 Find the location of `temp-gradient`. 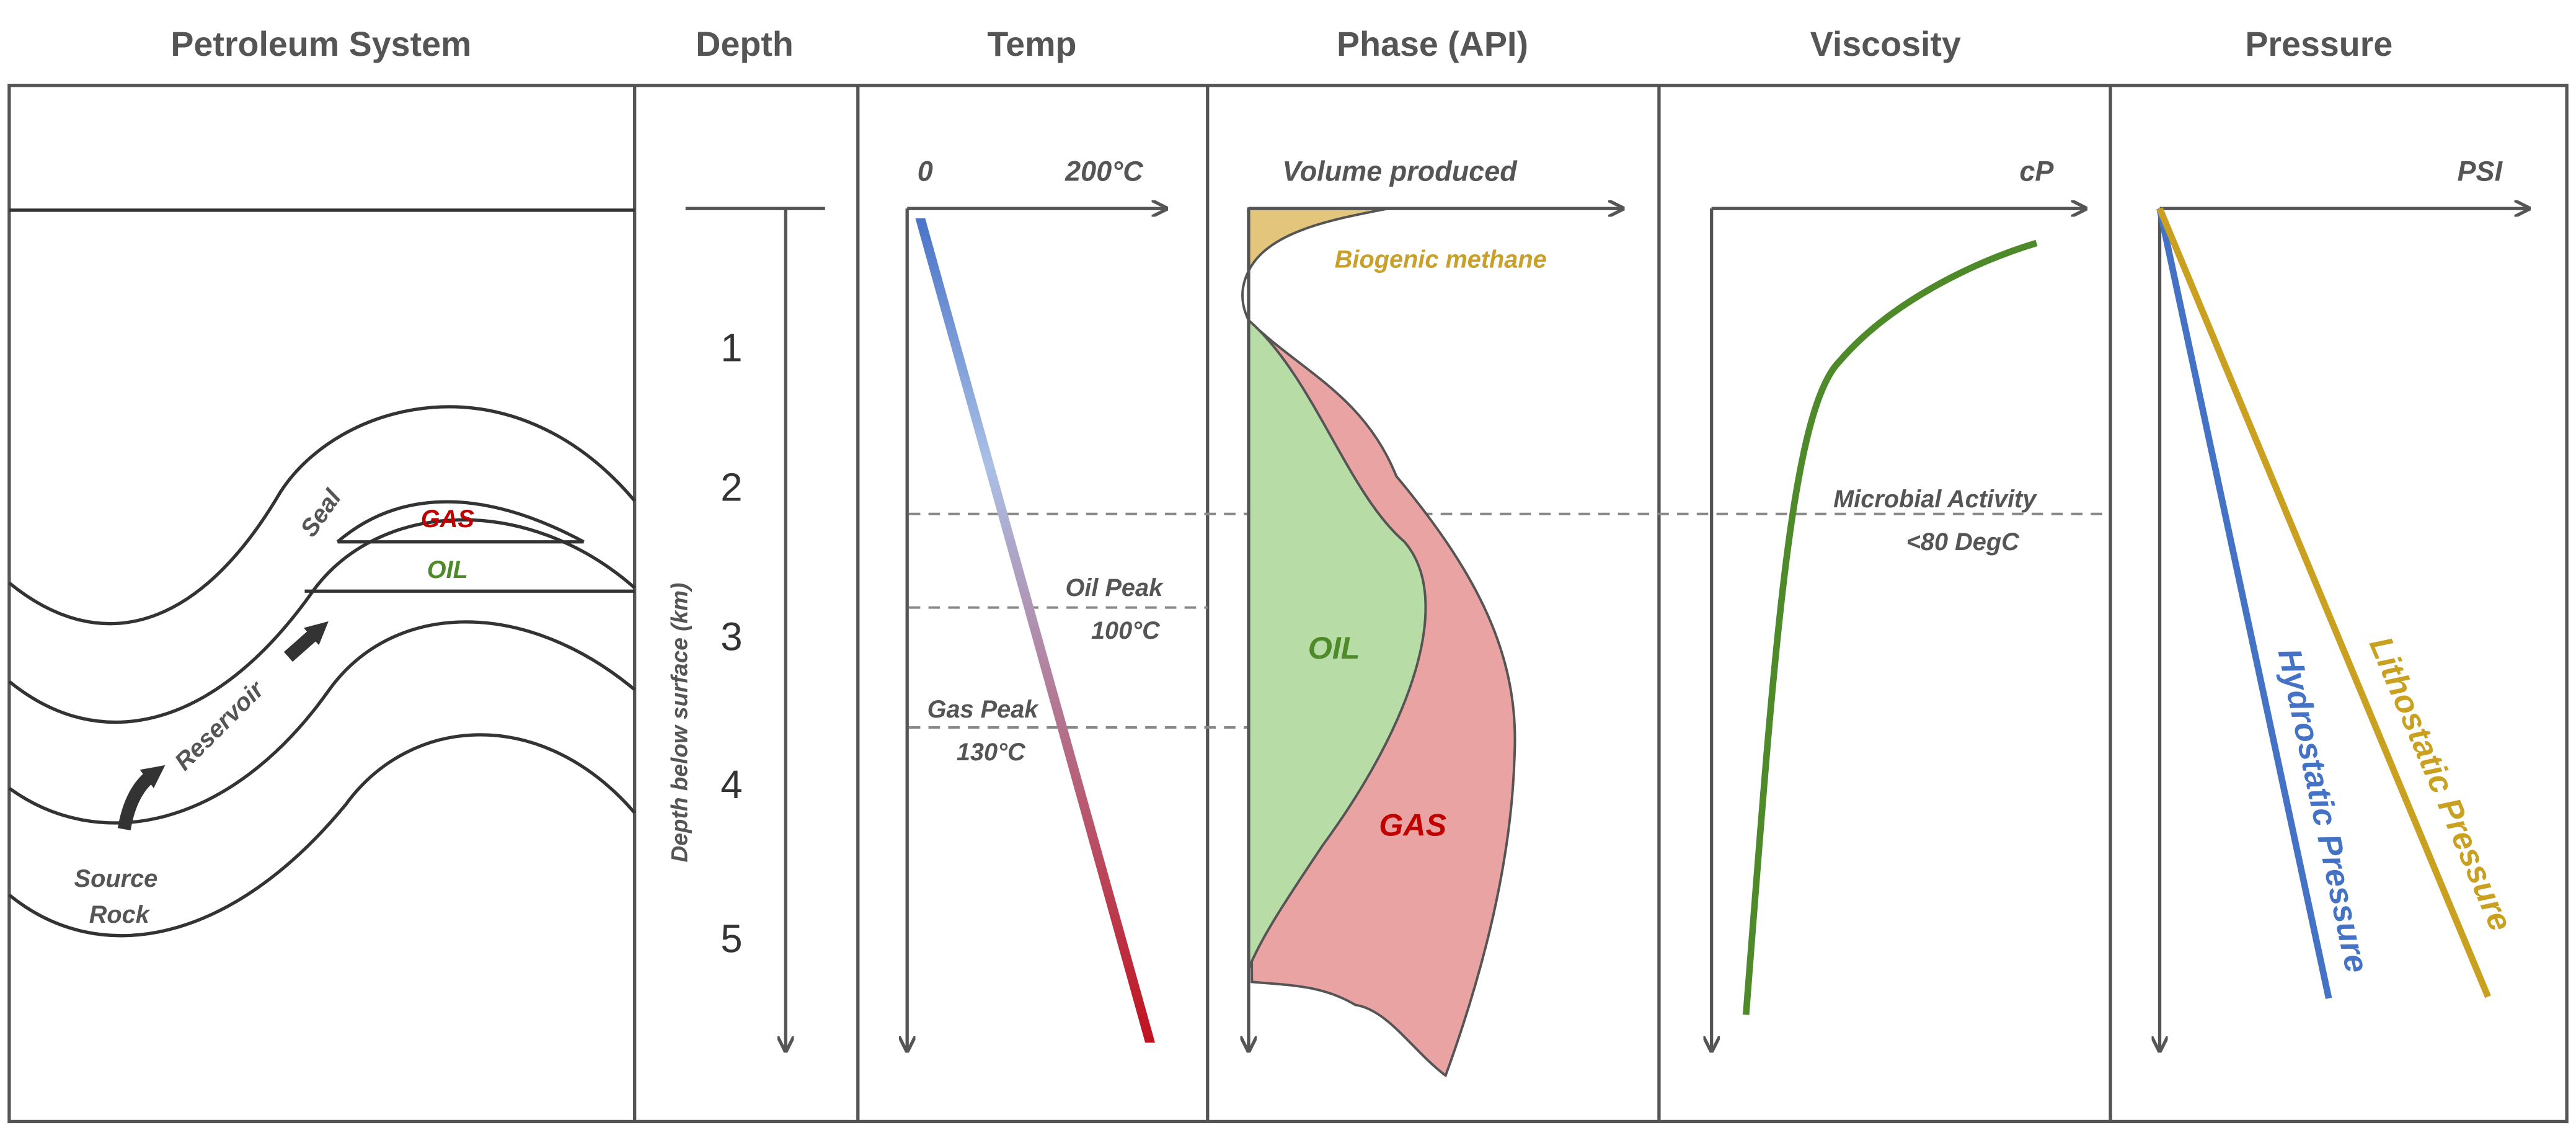

temp-gradient is located at coordinates (1035, 630).